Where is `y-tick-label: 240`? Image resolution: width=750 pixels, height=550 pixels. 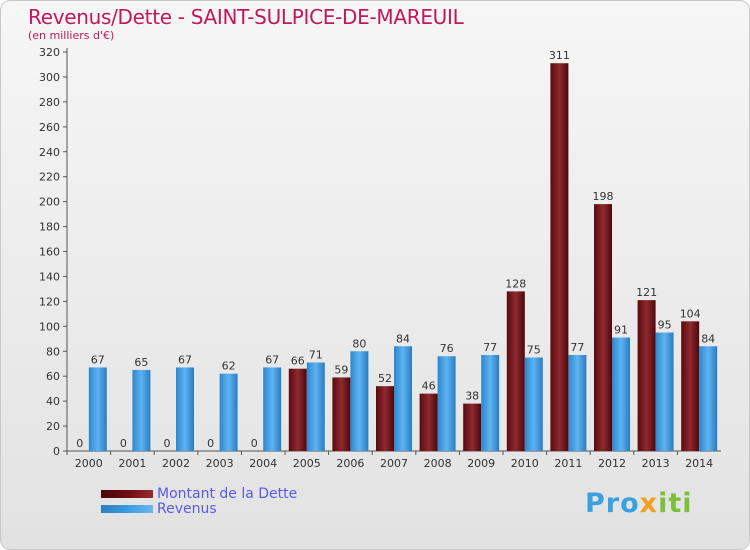 y-tick-label: 240 is located at coordinates (49, 152).